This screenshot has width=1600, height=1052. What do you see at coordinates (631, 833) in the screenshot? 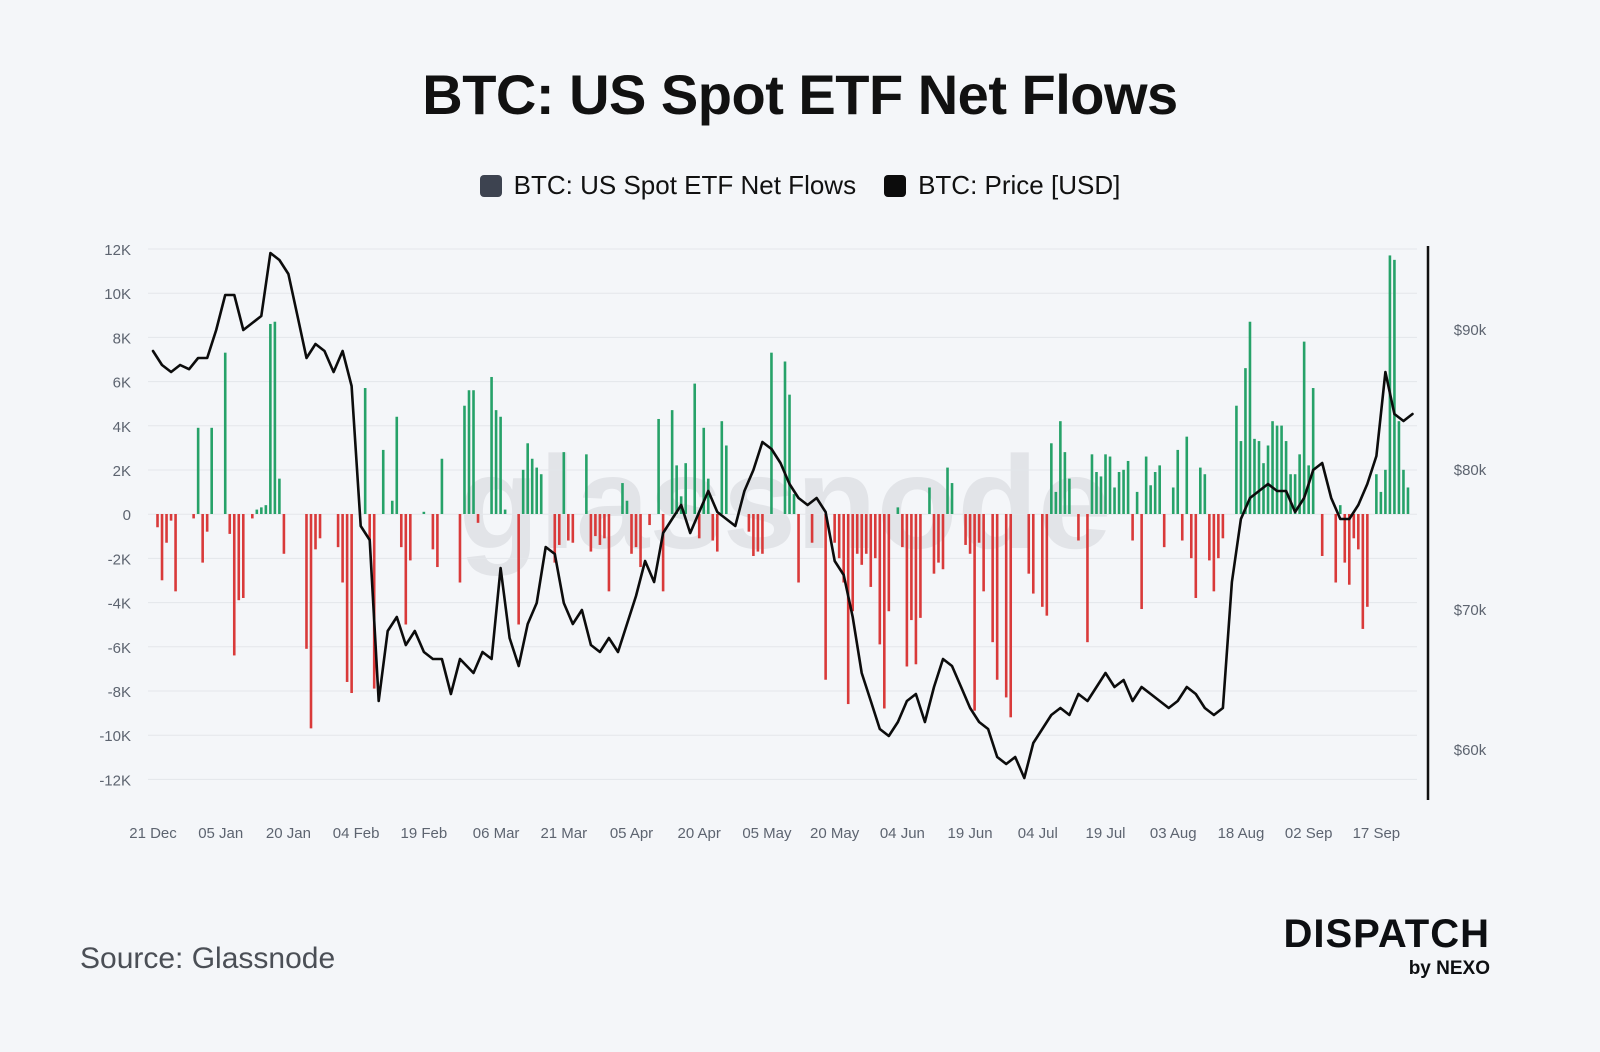
I see `x-tick-label: 05 Apr` at bounding box center [631, 833].